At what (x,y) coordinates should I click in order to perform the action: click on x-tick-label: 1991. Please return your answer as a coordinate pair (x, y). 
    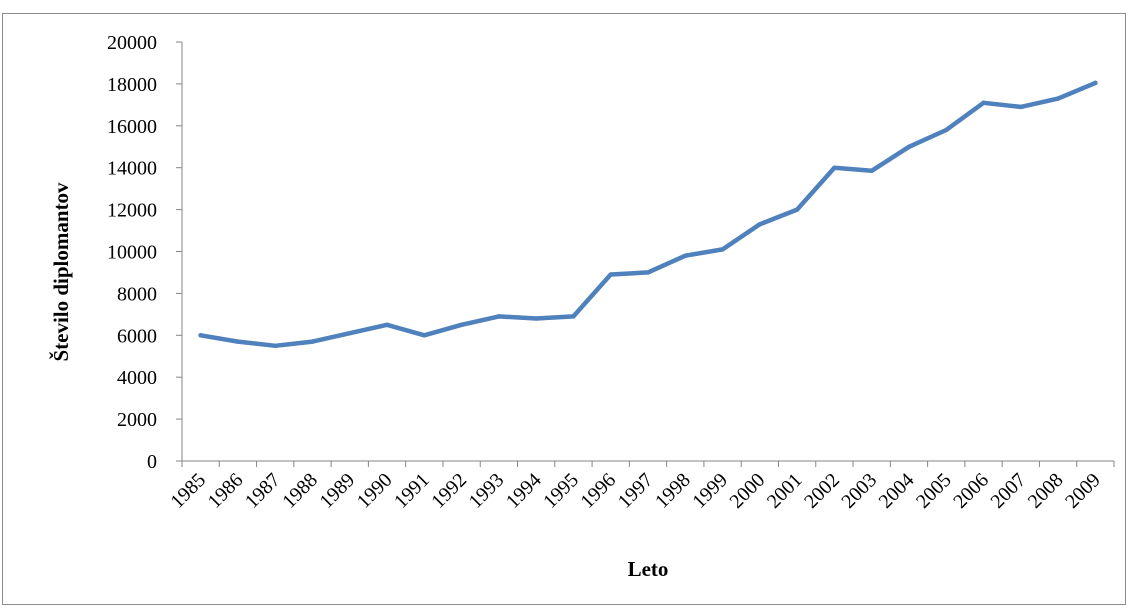
    Looking at the image, I should click on (412, 491).